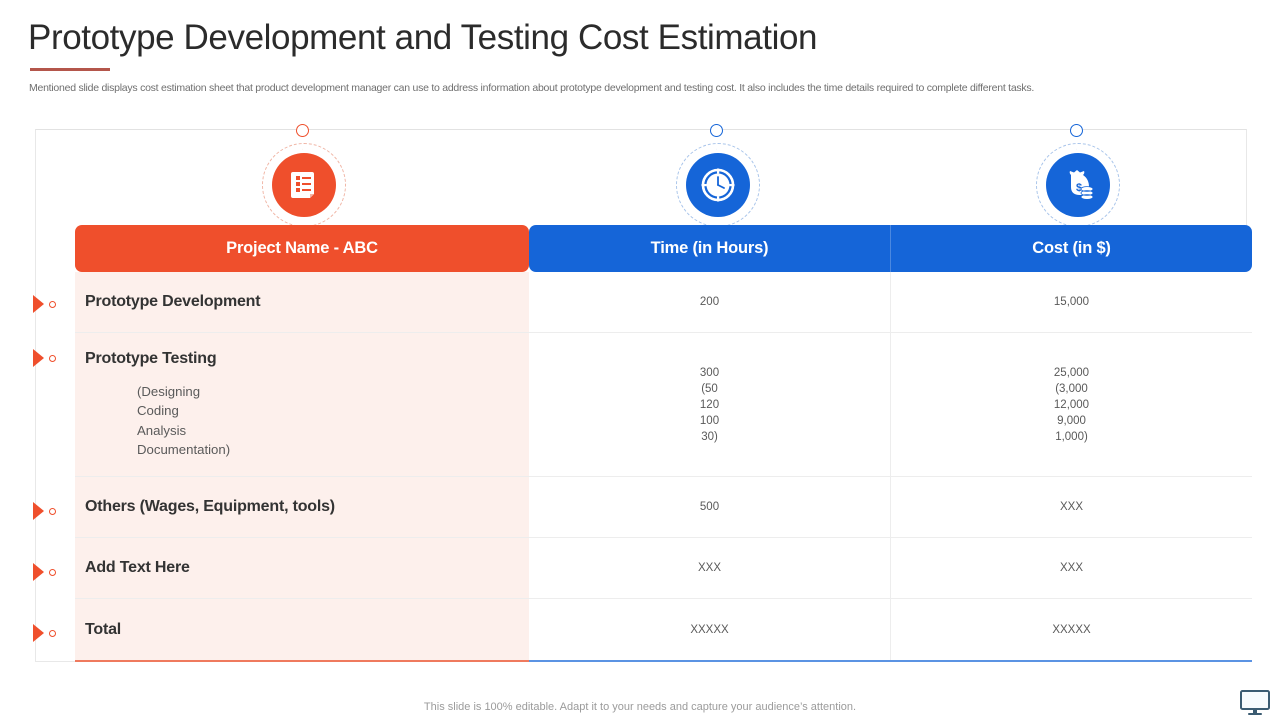 This screenshot has width=1280, height=720. What do you see at coordinates (302, 568) in the screenshot?
I see `cell-project-name: Add Text Here` at bounding box center [302, 568].